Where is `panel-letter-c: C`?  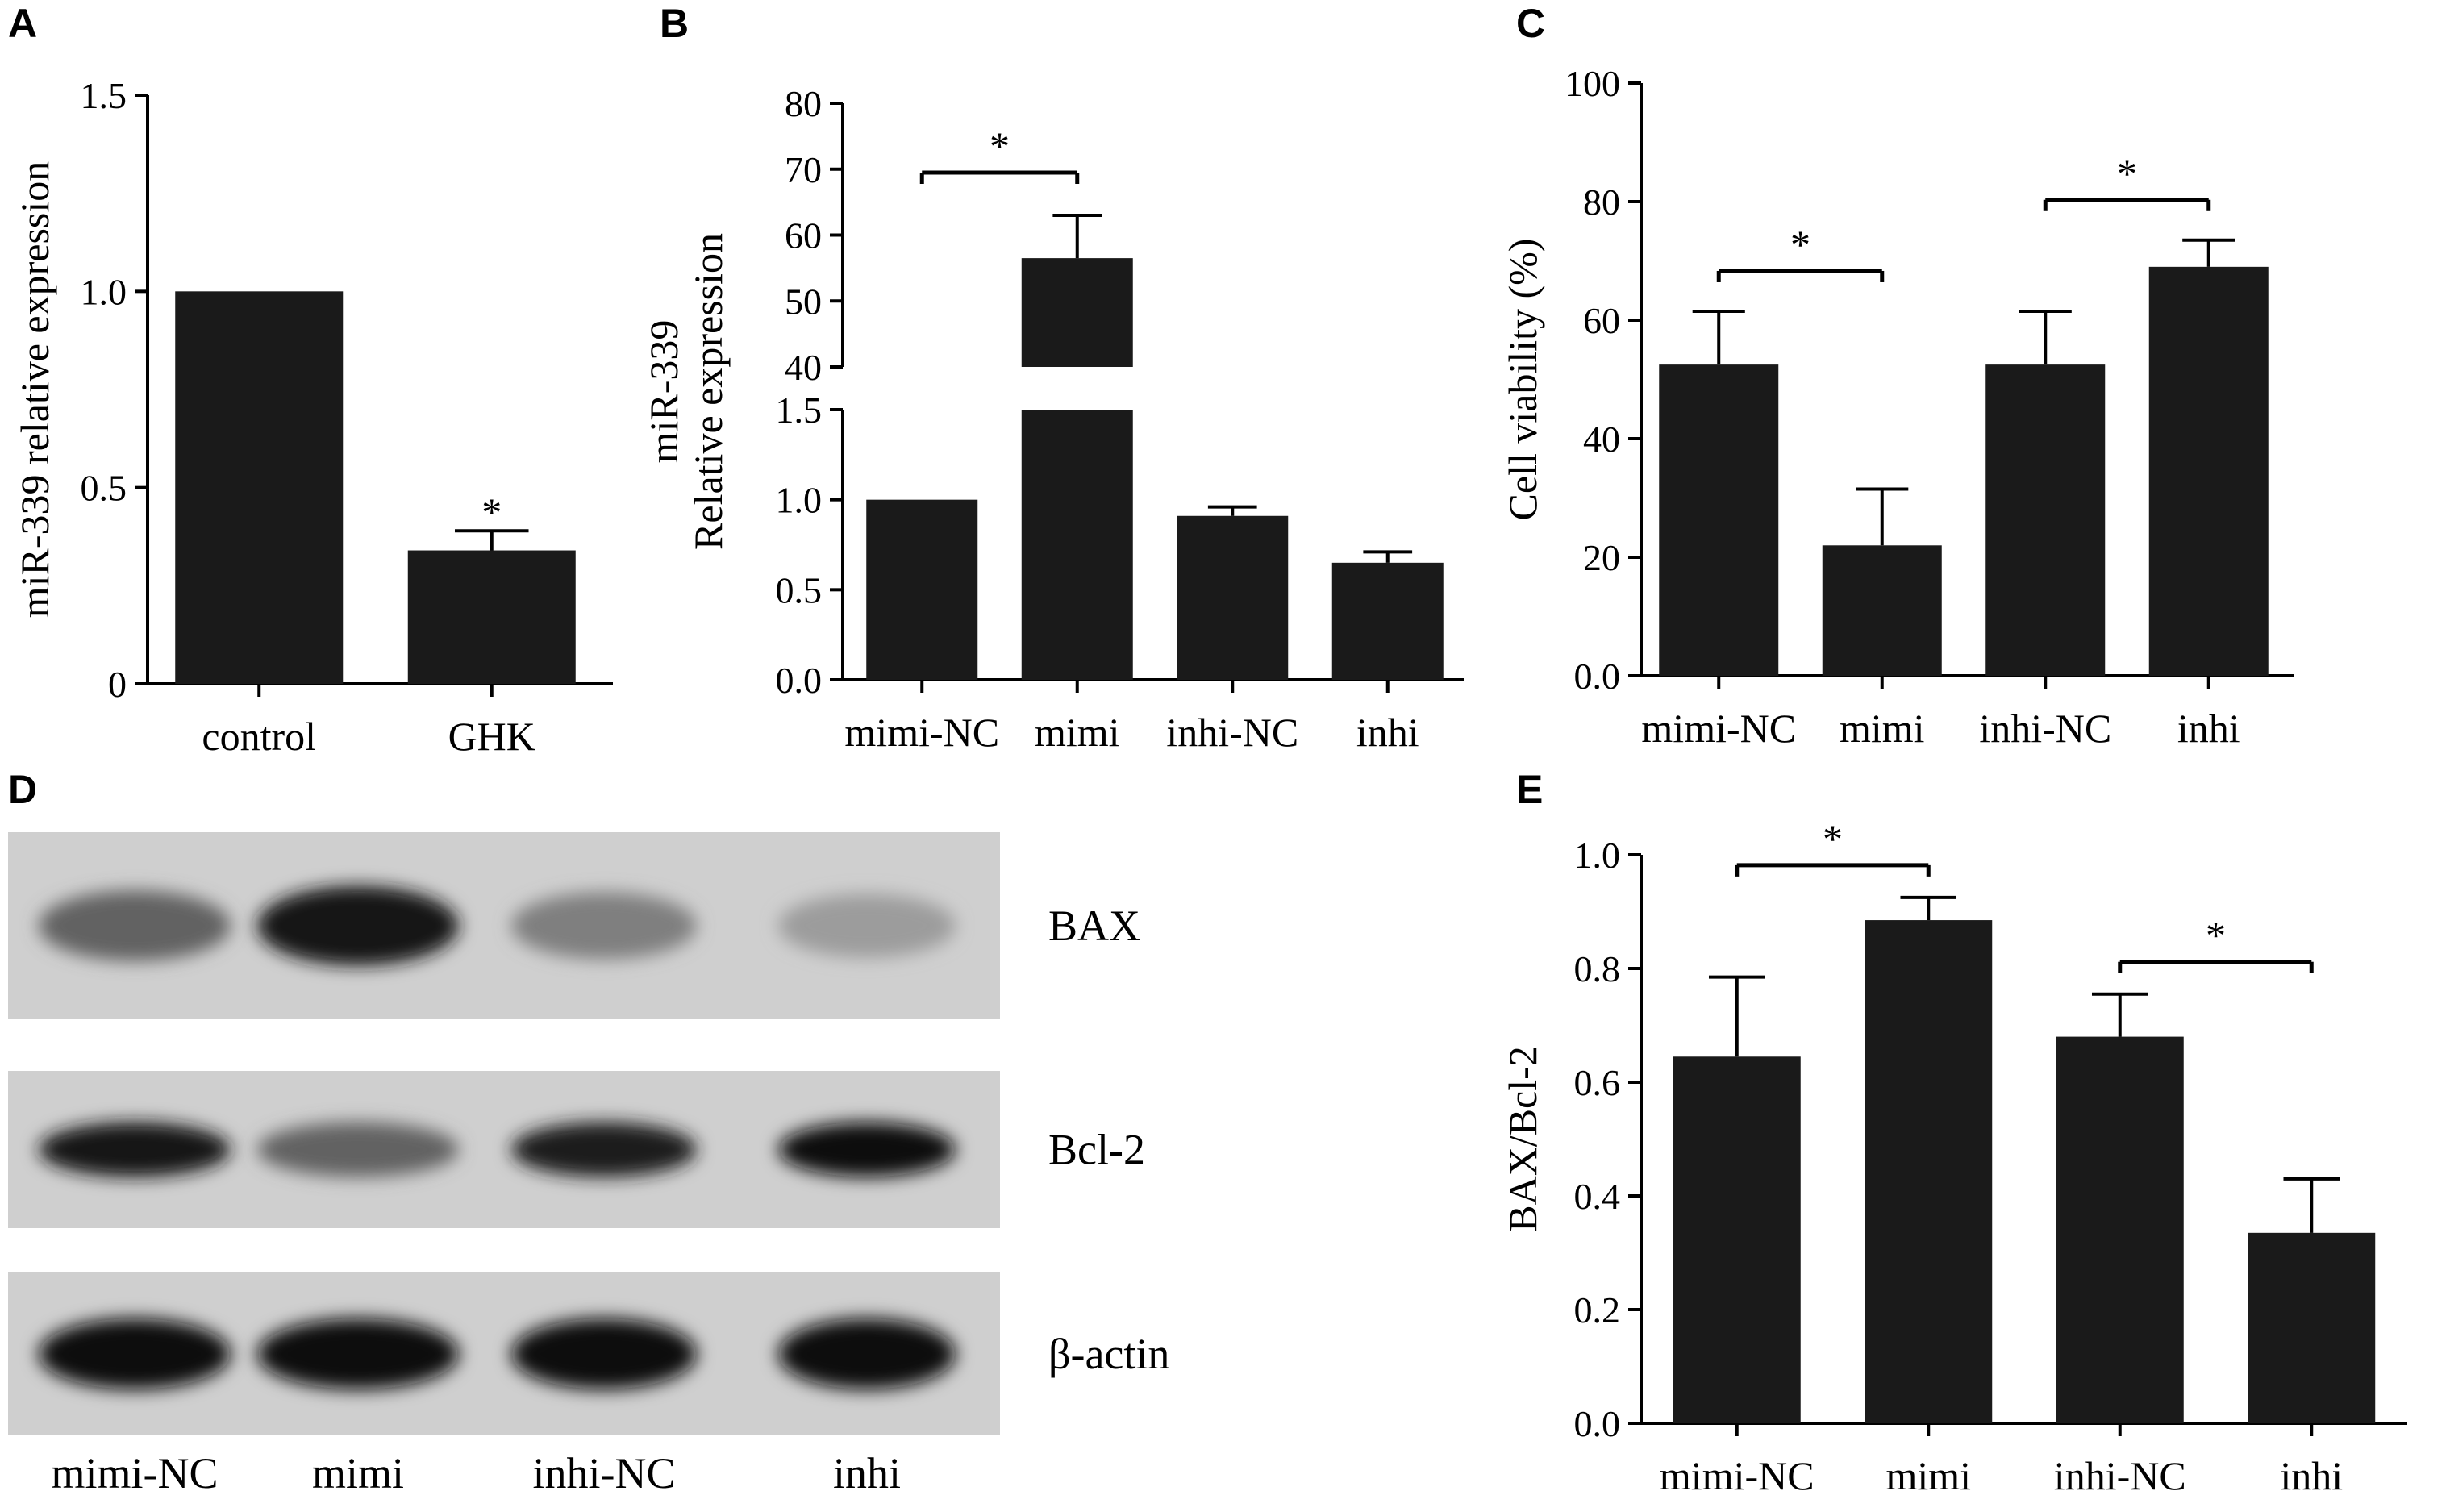 panel-letter-c: C is located at coordinates (1530, 23).